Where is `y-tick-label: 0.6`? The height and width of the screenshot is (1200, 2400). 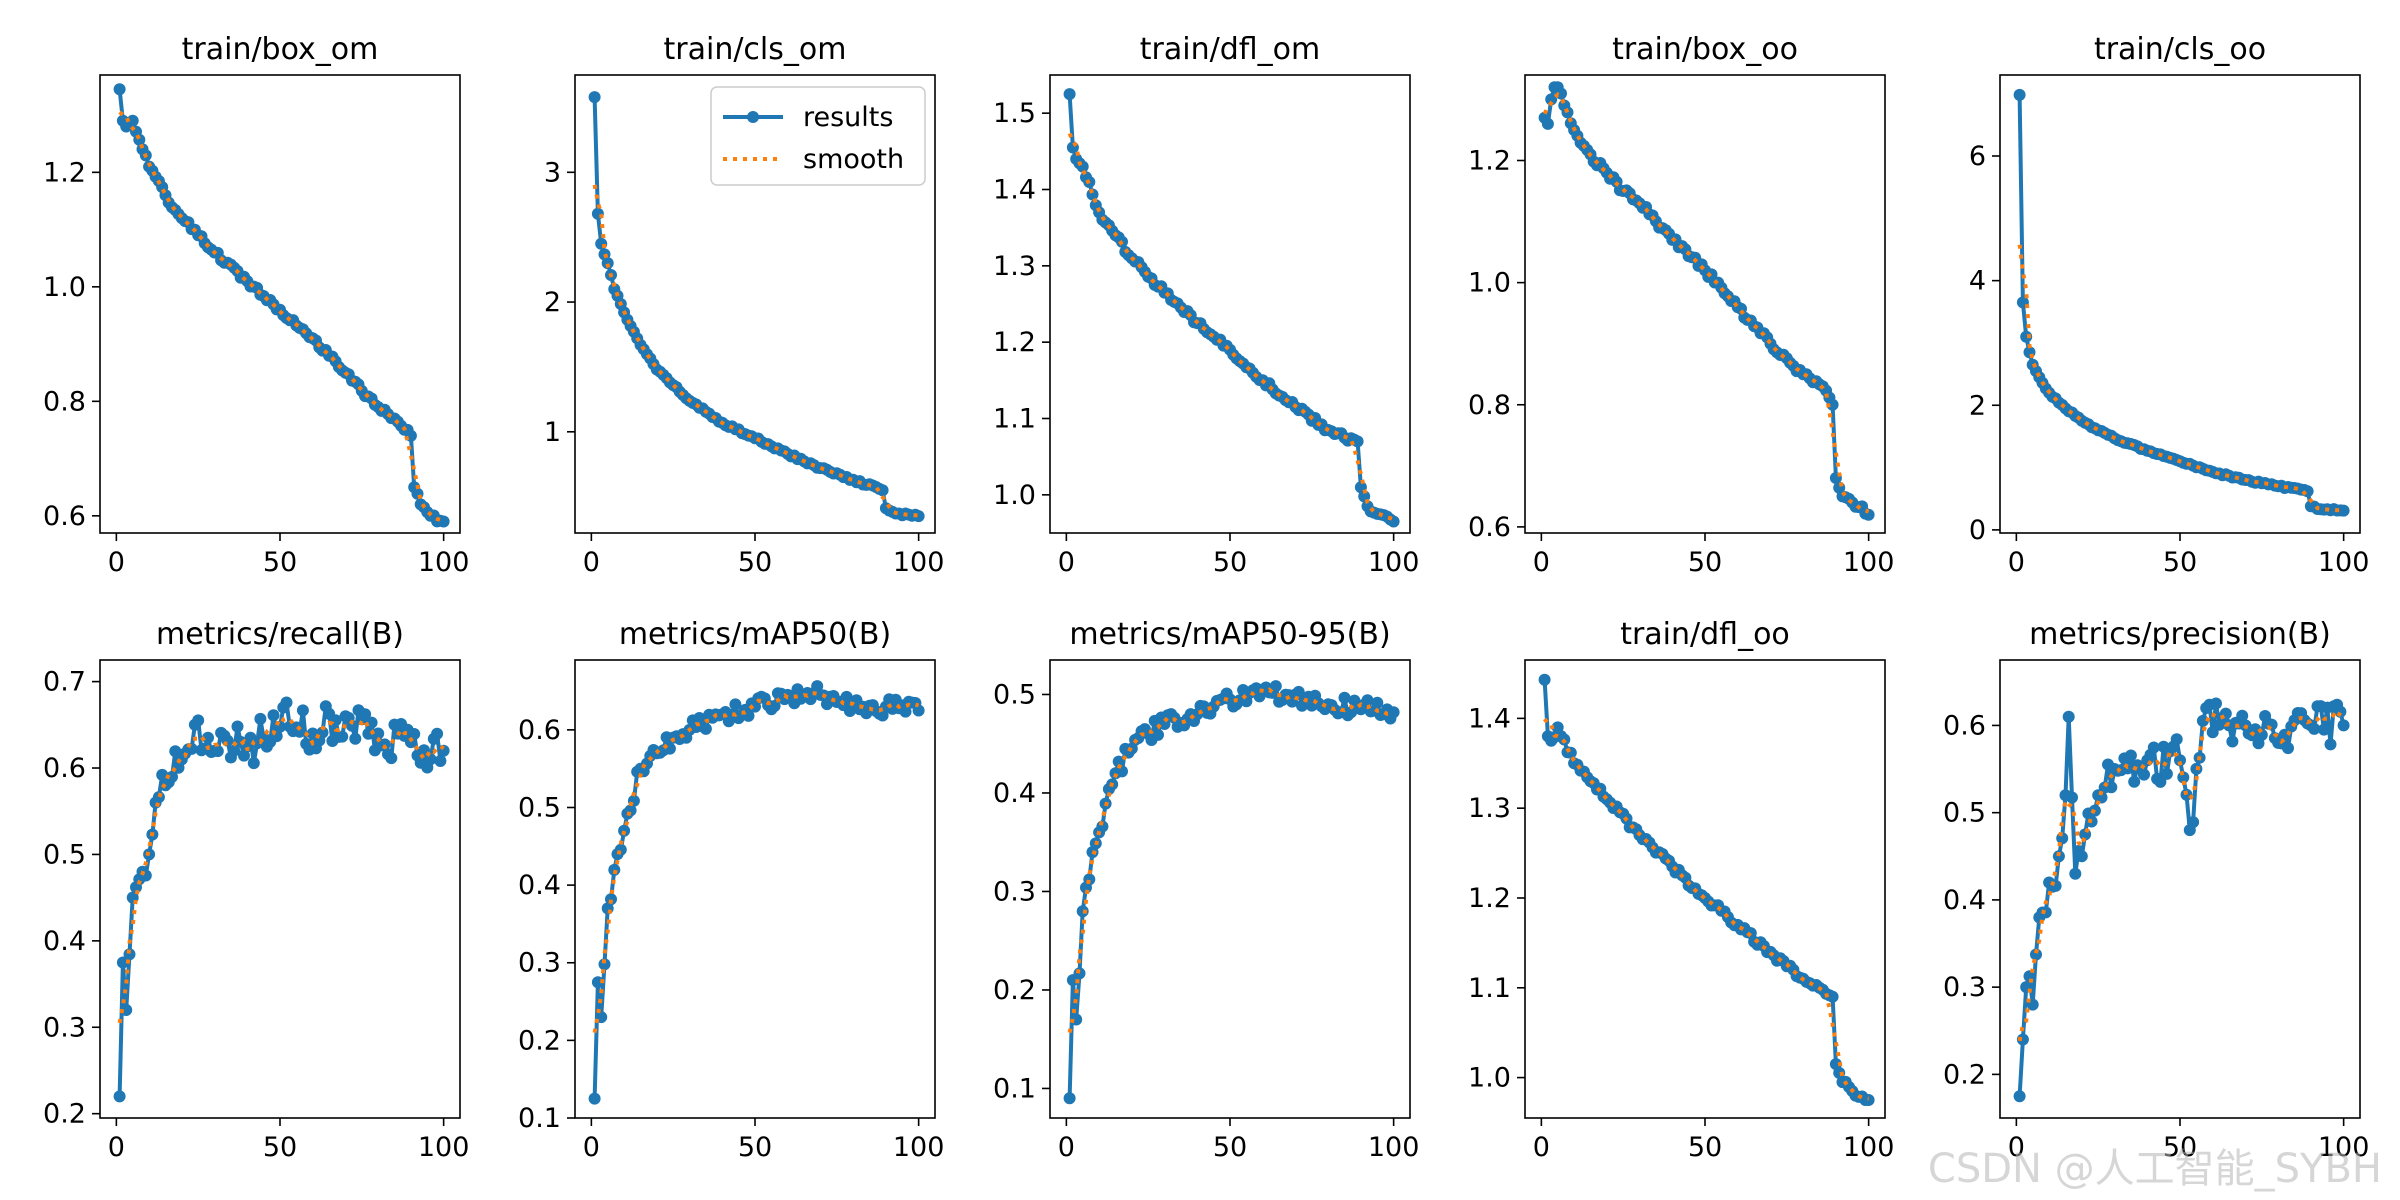
y-tick-label: 0.6 is located at coordinates (64, 768).